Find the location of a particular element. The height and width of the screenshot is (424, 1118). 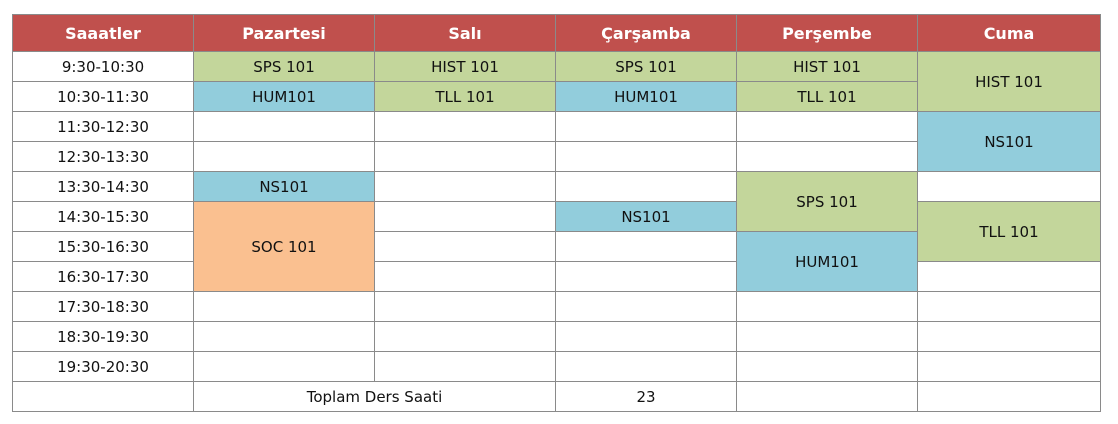

time-cell: 13:30-14:30 is located at coordinates (103, 186).